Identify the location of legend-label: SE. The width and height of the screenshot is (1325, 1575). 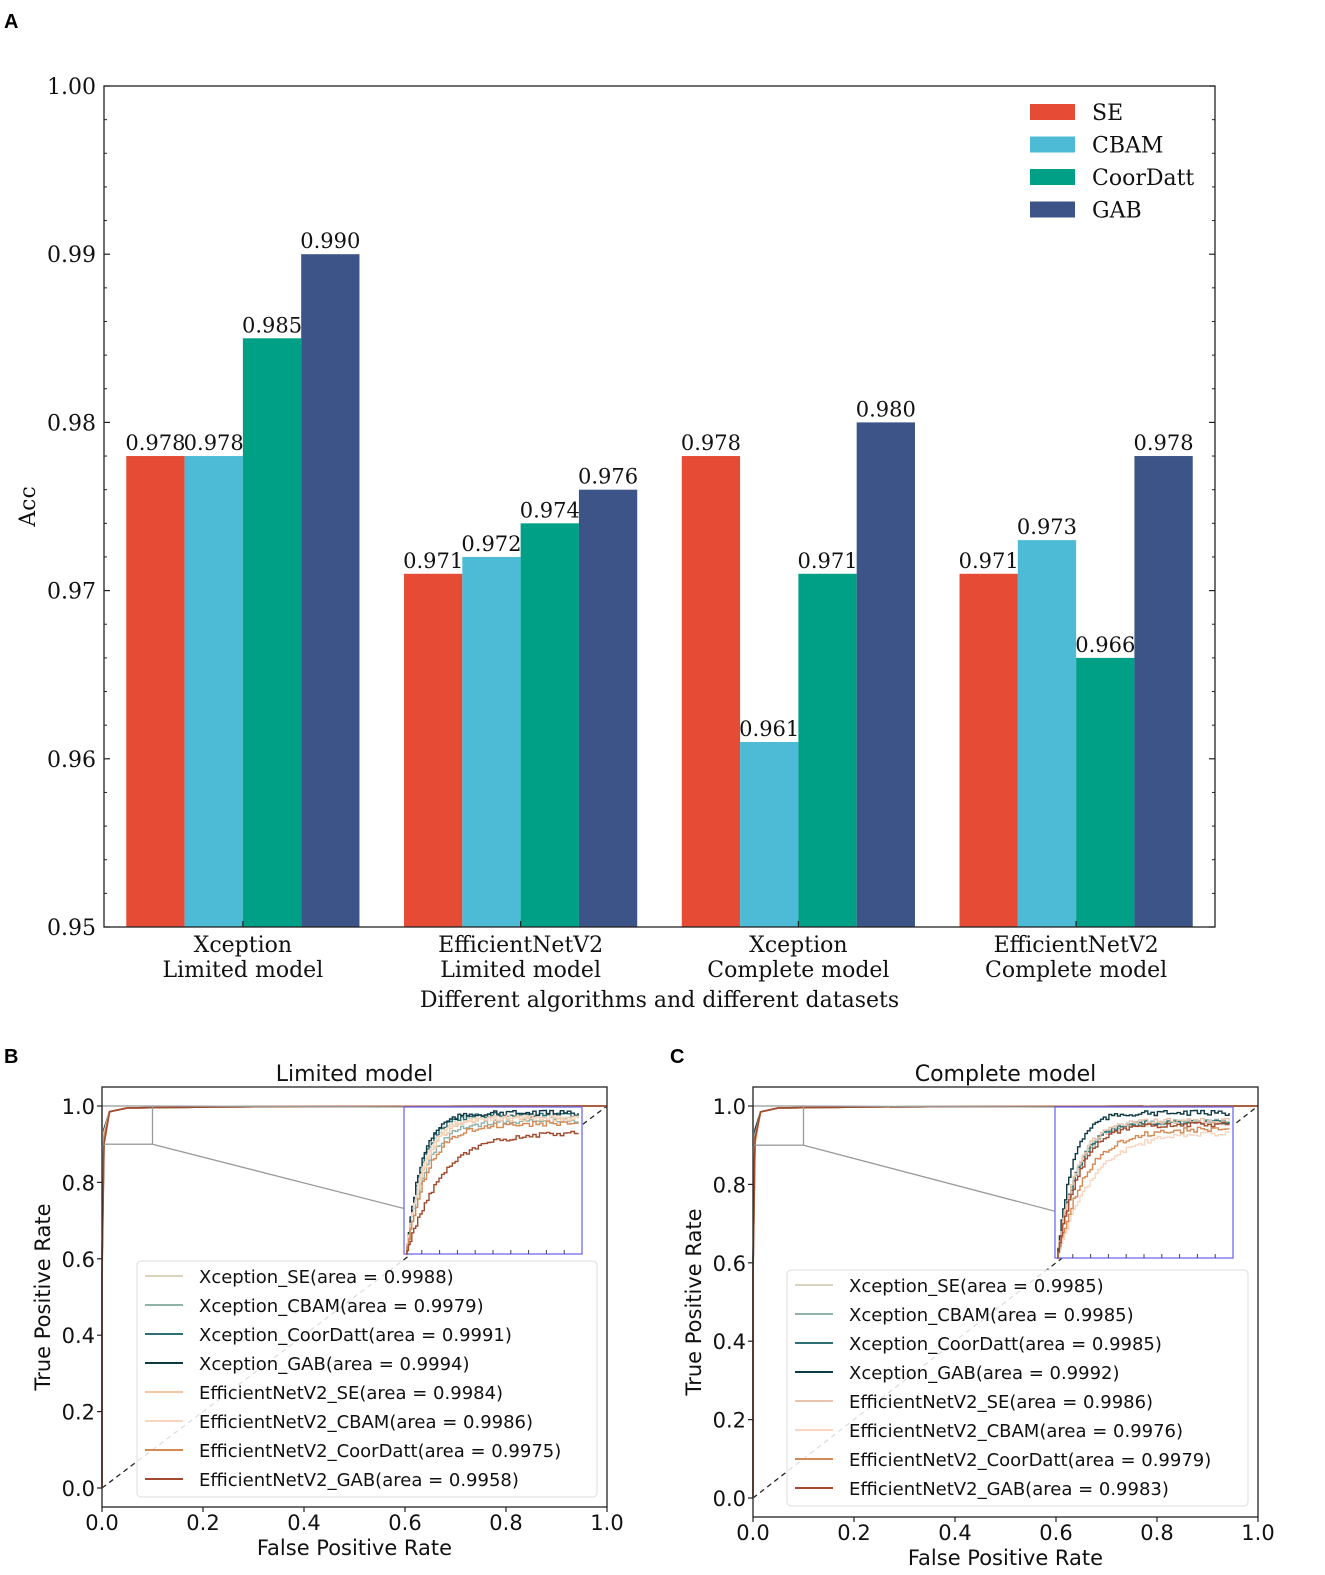
(1107, 113).